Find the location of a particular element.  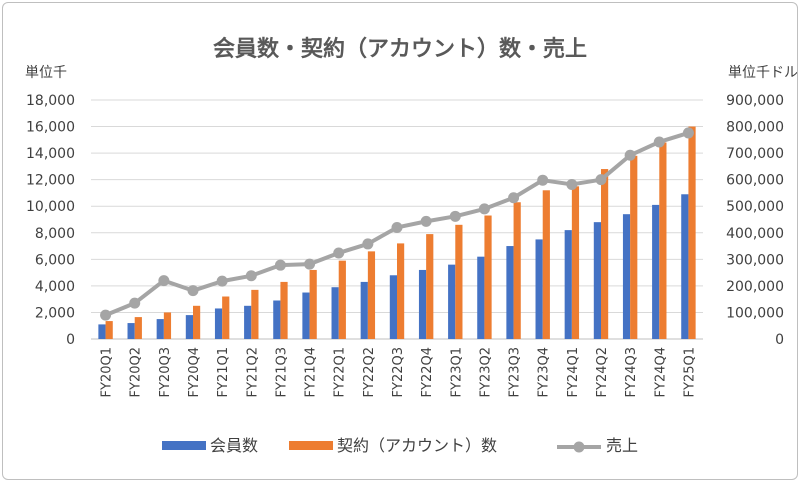

left-tick-label: 2,000 is located at coordinates (55, 313).